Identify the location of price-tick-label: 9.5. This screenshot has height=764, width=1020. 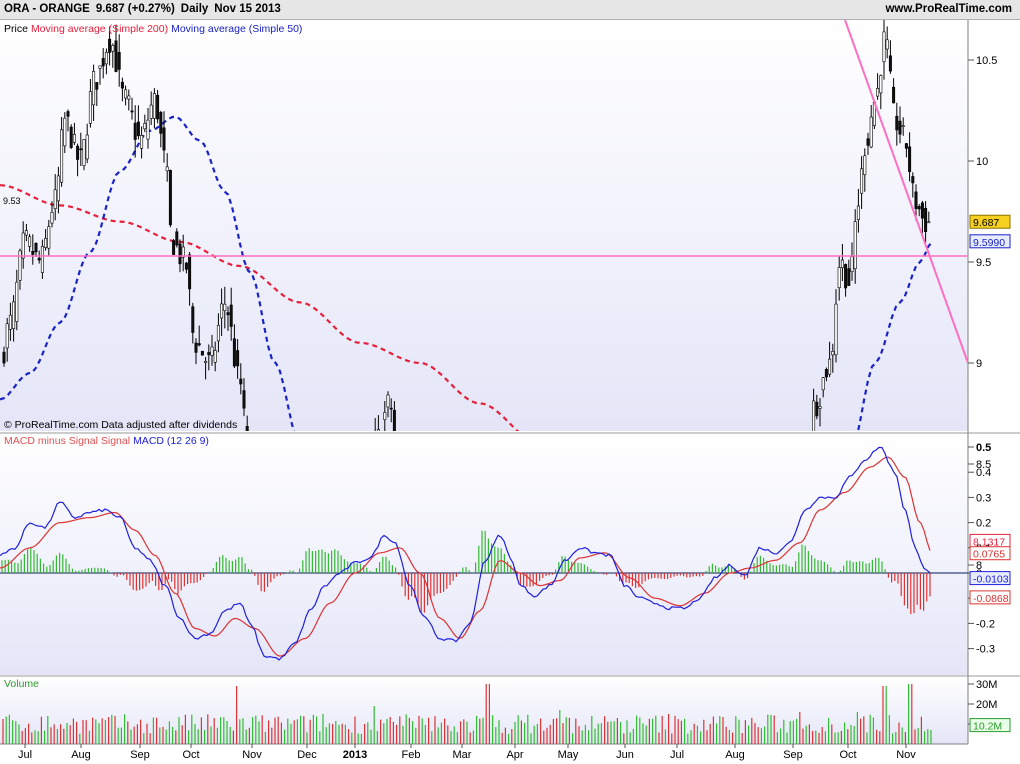
(983, 263).